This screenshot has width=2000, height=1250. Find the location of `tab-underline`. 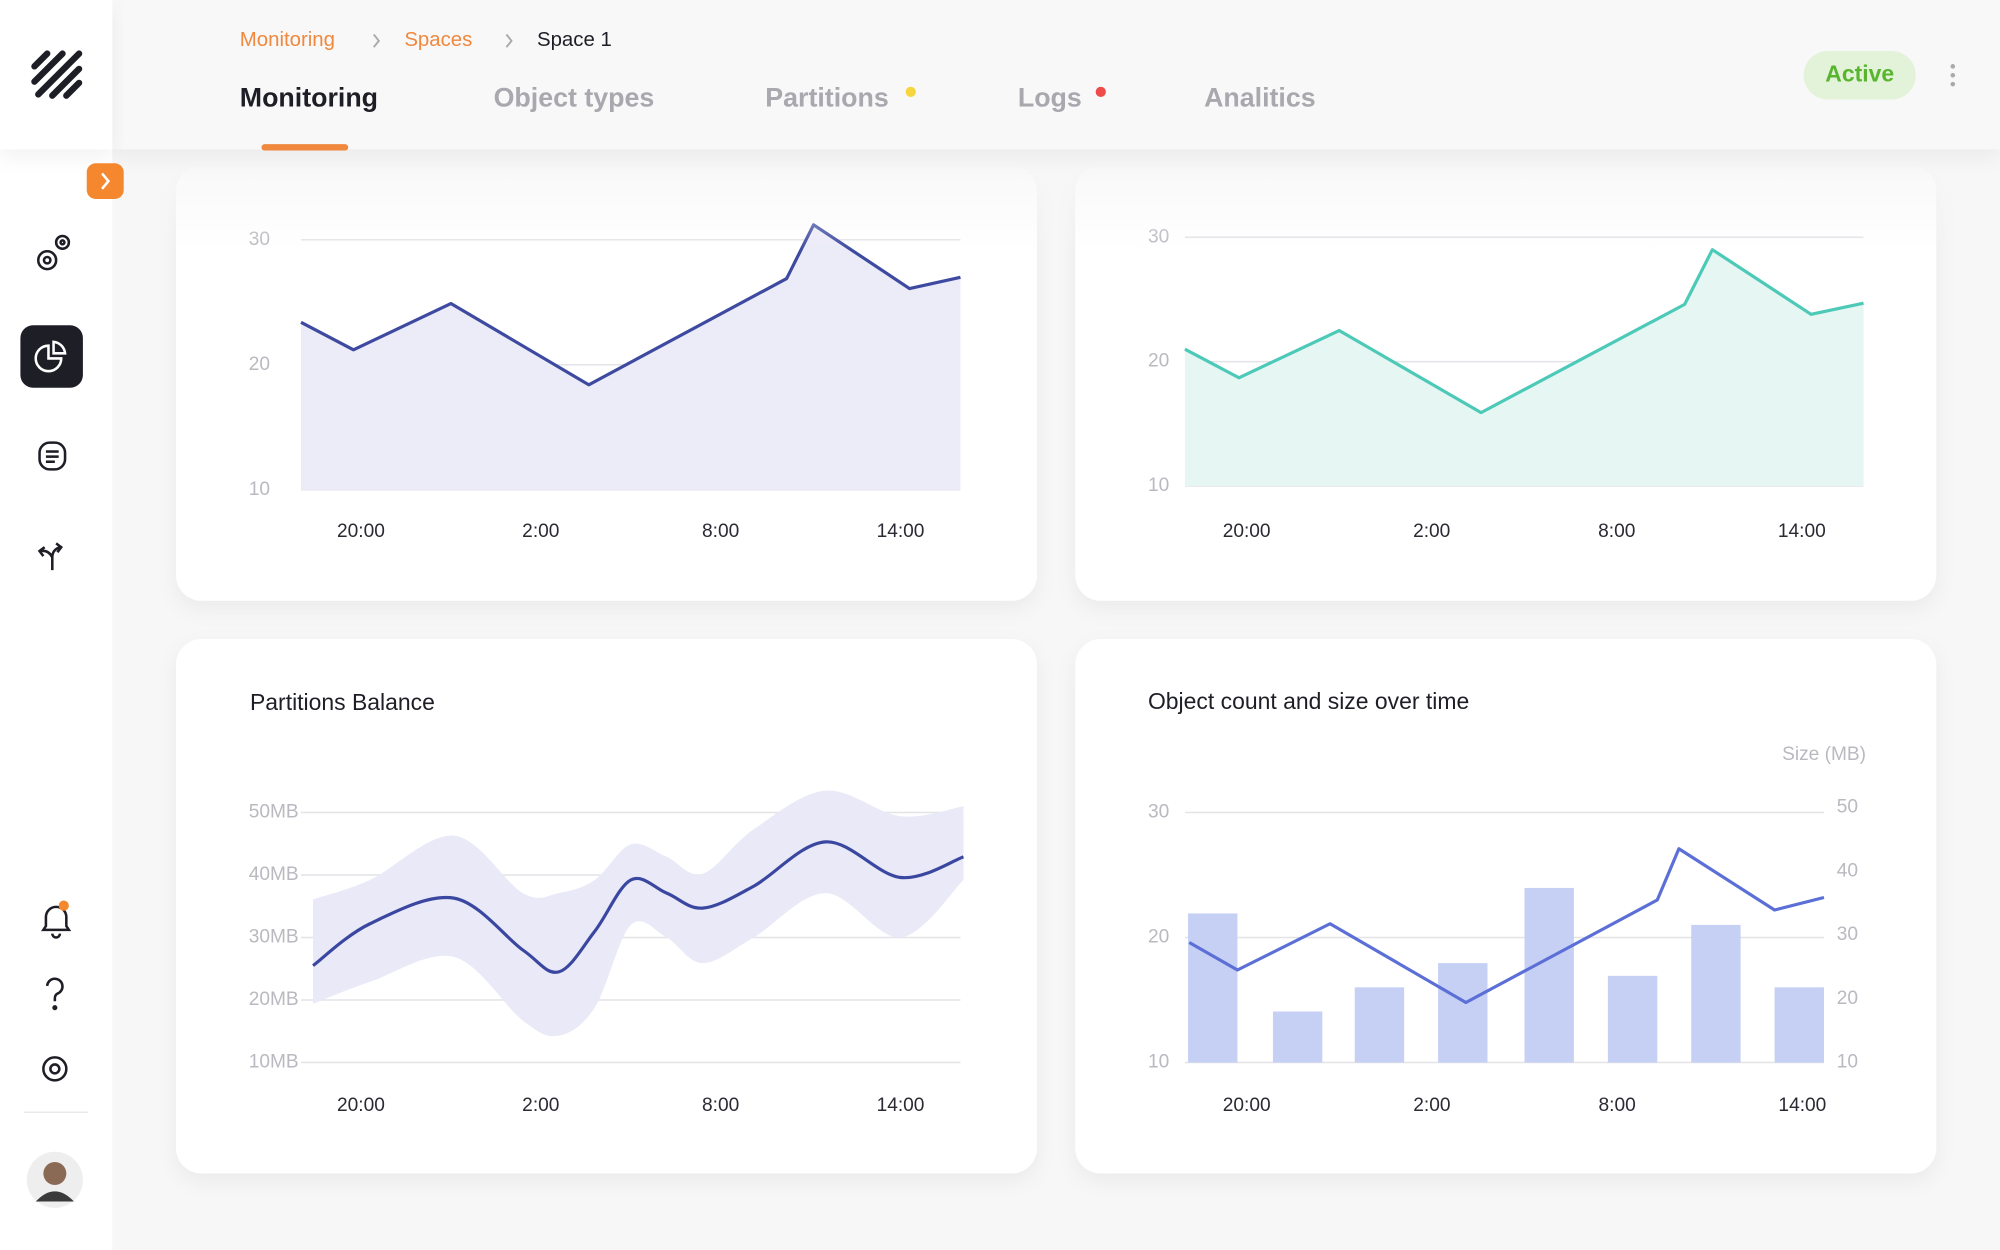

tab-underline is located at coordinates (305, 147).